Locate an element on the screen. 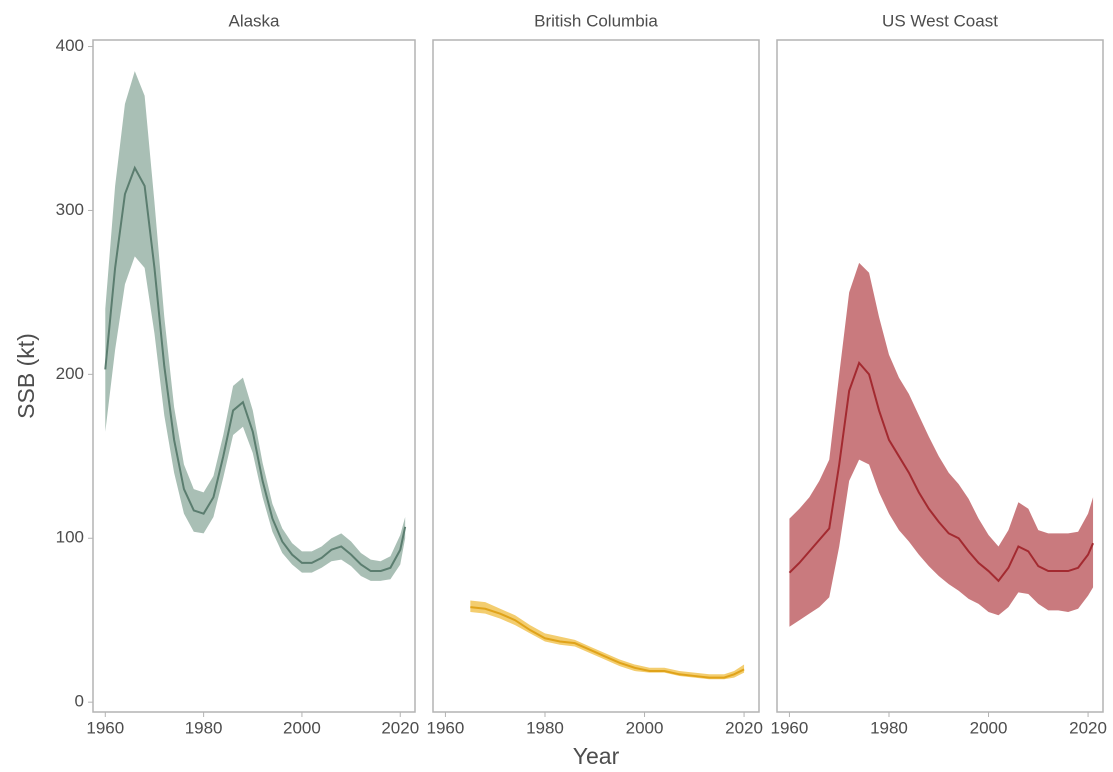 This screenshot has width=1113, height=772. y-tick-label: 300 is located at coordinates (70, 209).